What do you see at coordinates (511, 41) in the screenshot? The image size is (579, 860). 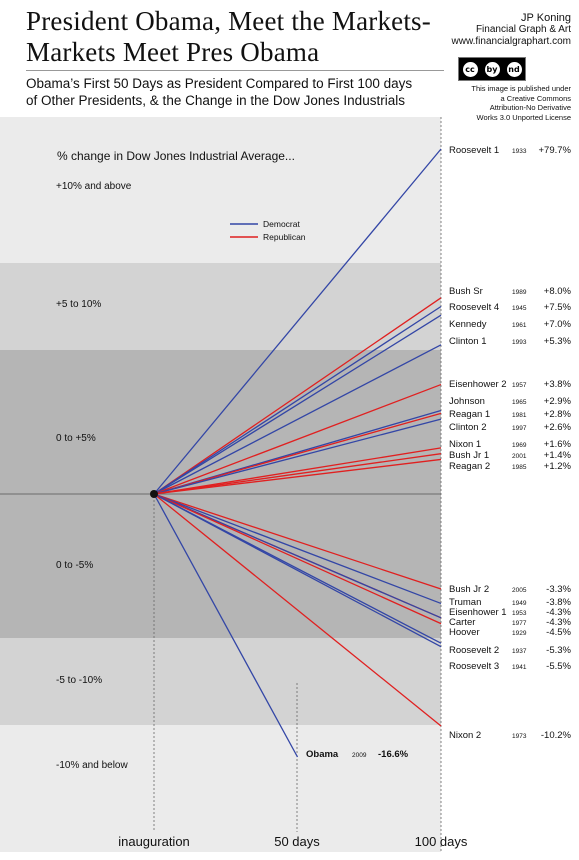 I see `author-url: www.financialgraphart.com` at bounding box center [511, 41].